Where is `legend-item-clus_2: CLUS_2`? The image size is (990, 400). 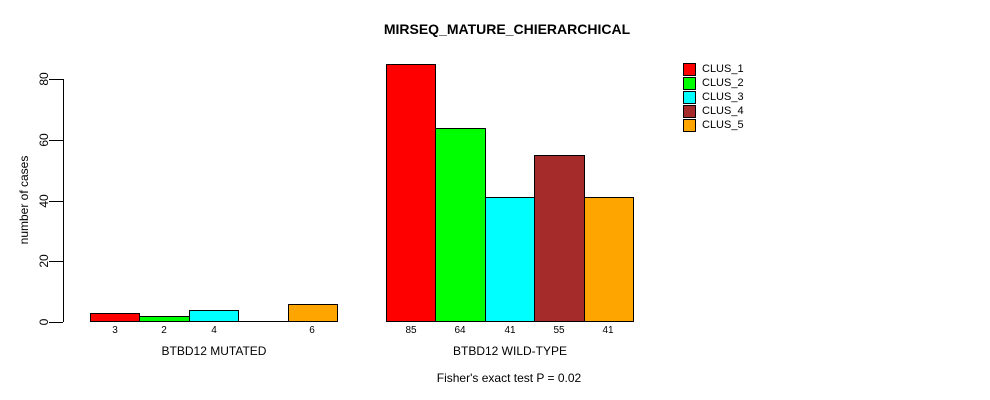 legend-item-clus_2: CLUS_2 is located at coordinates (713, 83).